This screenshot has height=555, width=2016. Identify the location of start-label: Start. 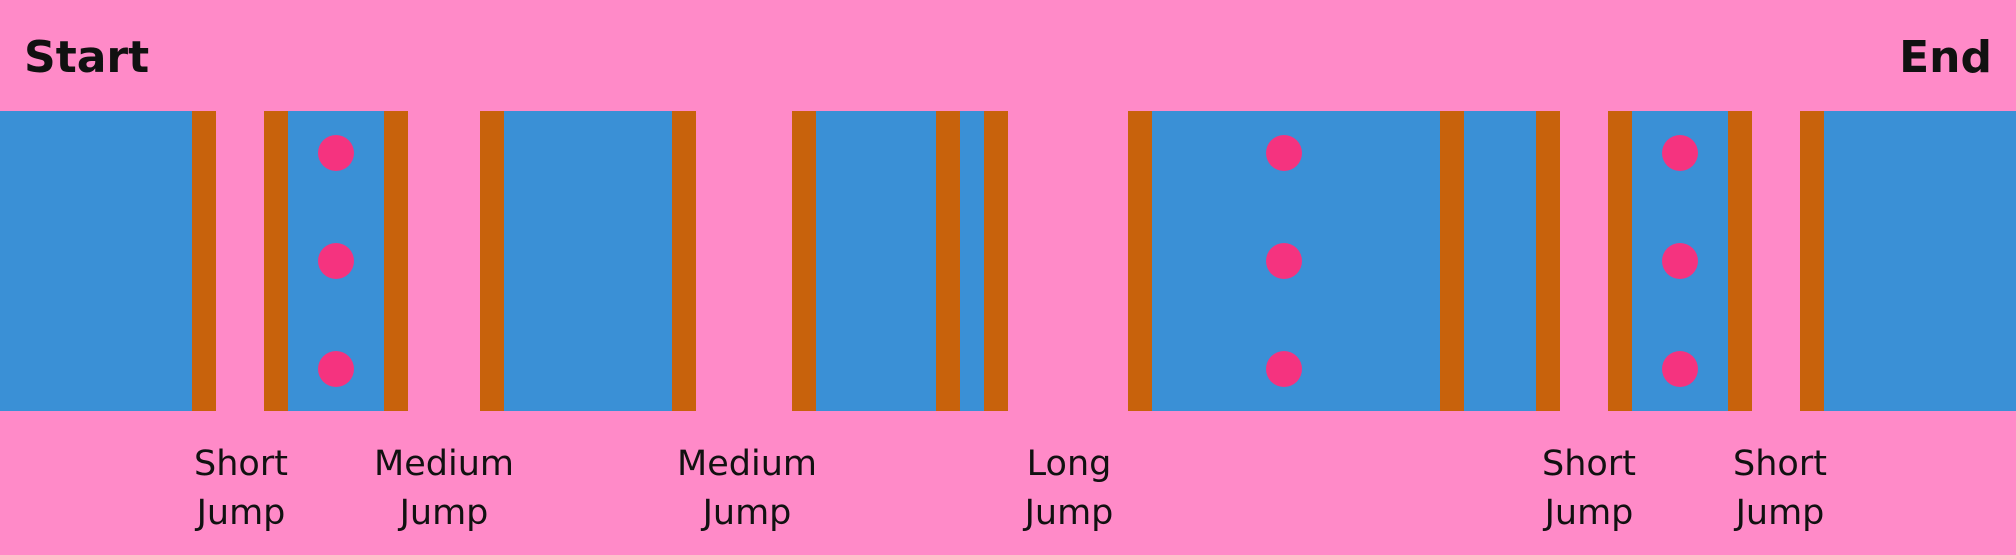
(87, 57).